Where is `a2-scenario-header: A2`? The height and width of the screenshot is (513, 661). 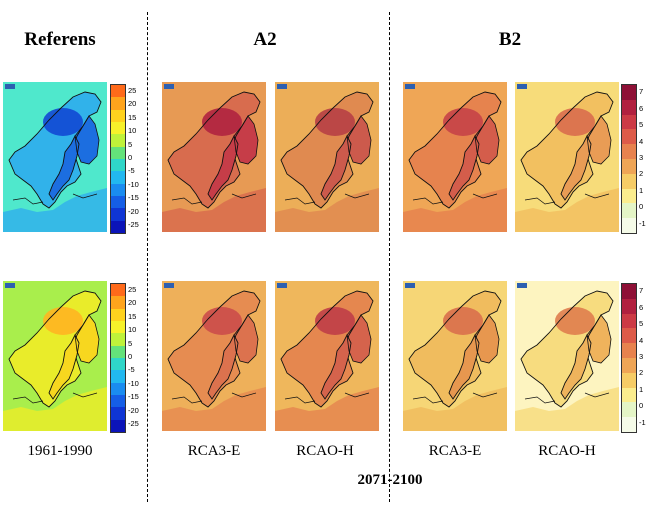
a2-scenario-header: A2 is located at coordinates (265, 39).